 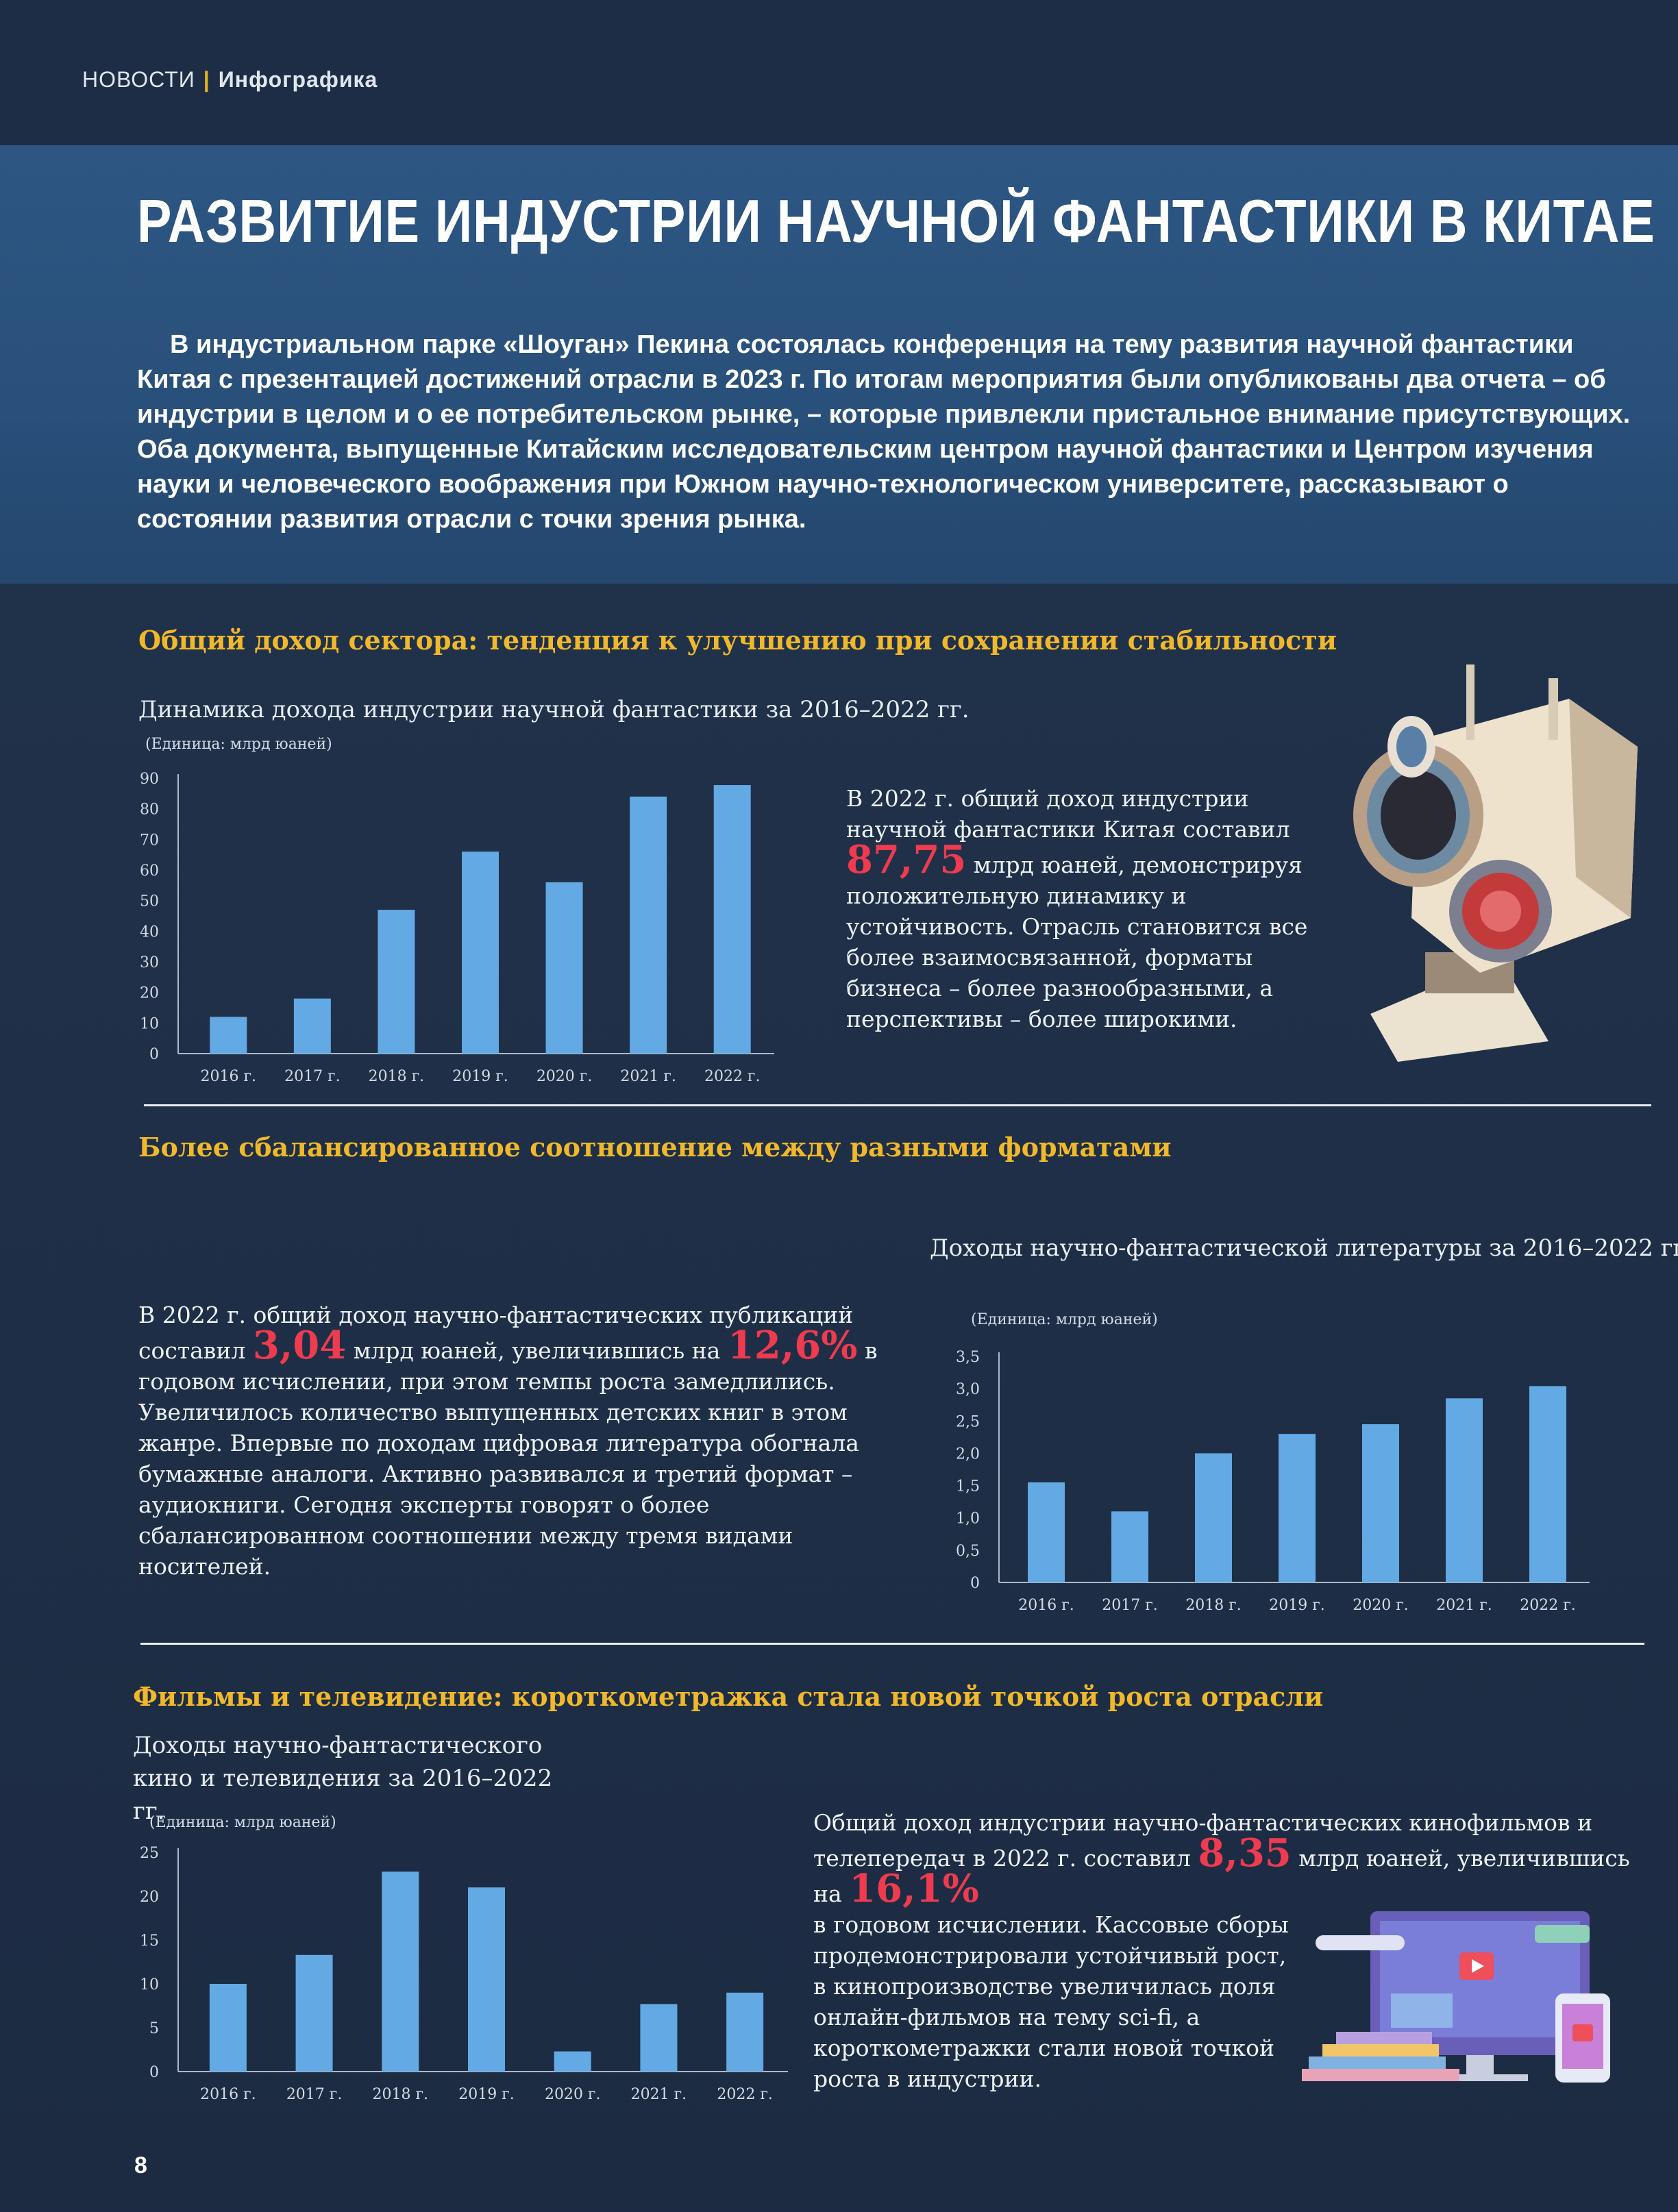 What do you see at coordinates (968, 1454) in the screenshot?
I see `y-tick-label: 2,0` at bounding box center [968, 1454].